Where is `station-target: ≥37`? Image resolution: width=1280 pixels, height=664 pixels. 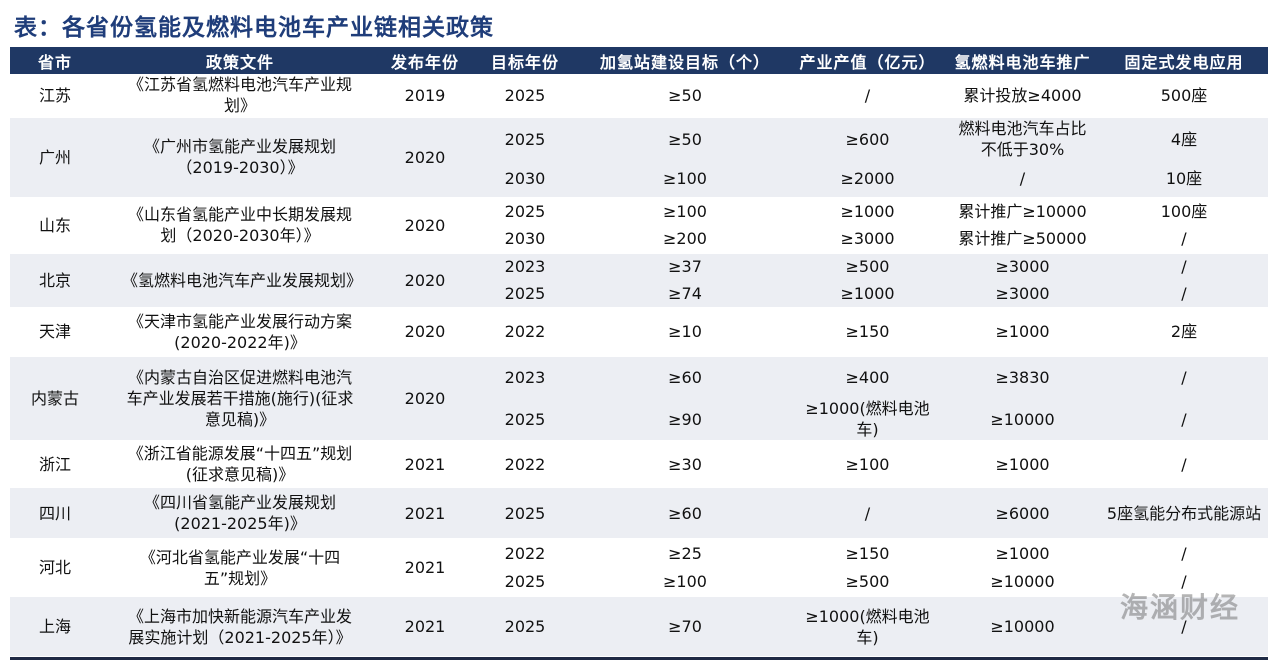
station-target: ≥37 is located at coordinates (685, 265).